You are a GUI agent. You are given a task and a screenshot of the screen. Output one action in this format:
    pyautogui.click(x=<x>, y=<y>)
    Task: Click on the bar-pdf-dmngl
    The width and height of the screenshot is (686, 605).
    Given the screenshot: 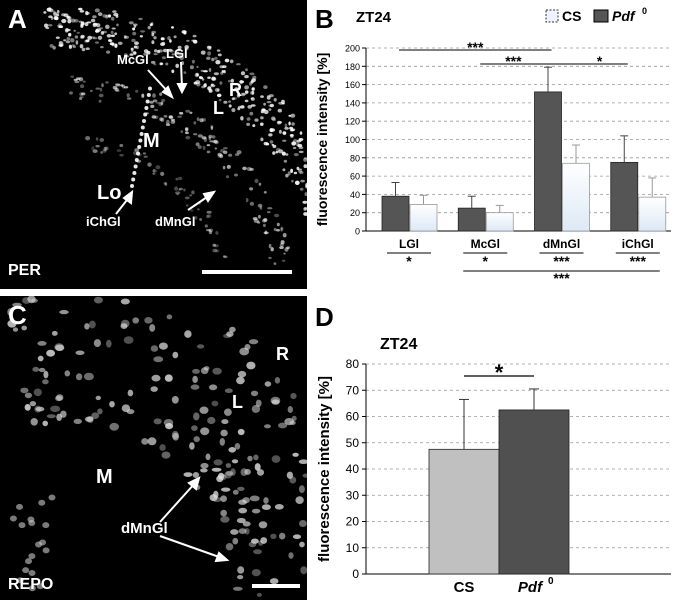 What is the action you would take?
    pyautogui.click(x=548, y=161)
    